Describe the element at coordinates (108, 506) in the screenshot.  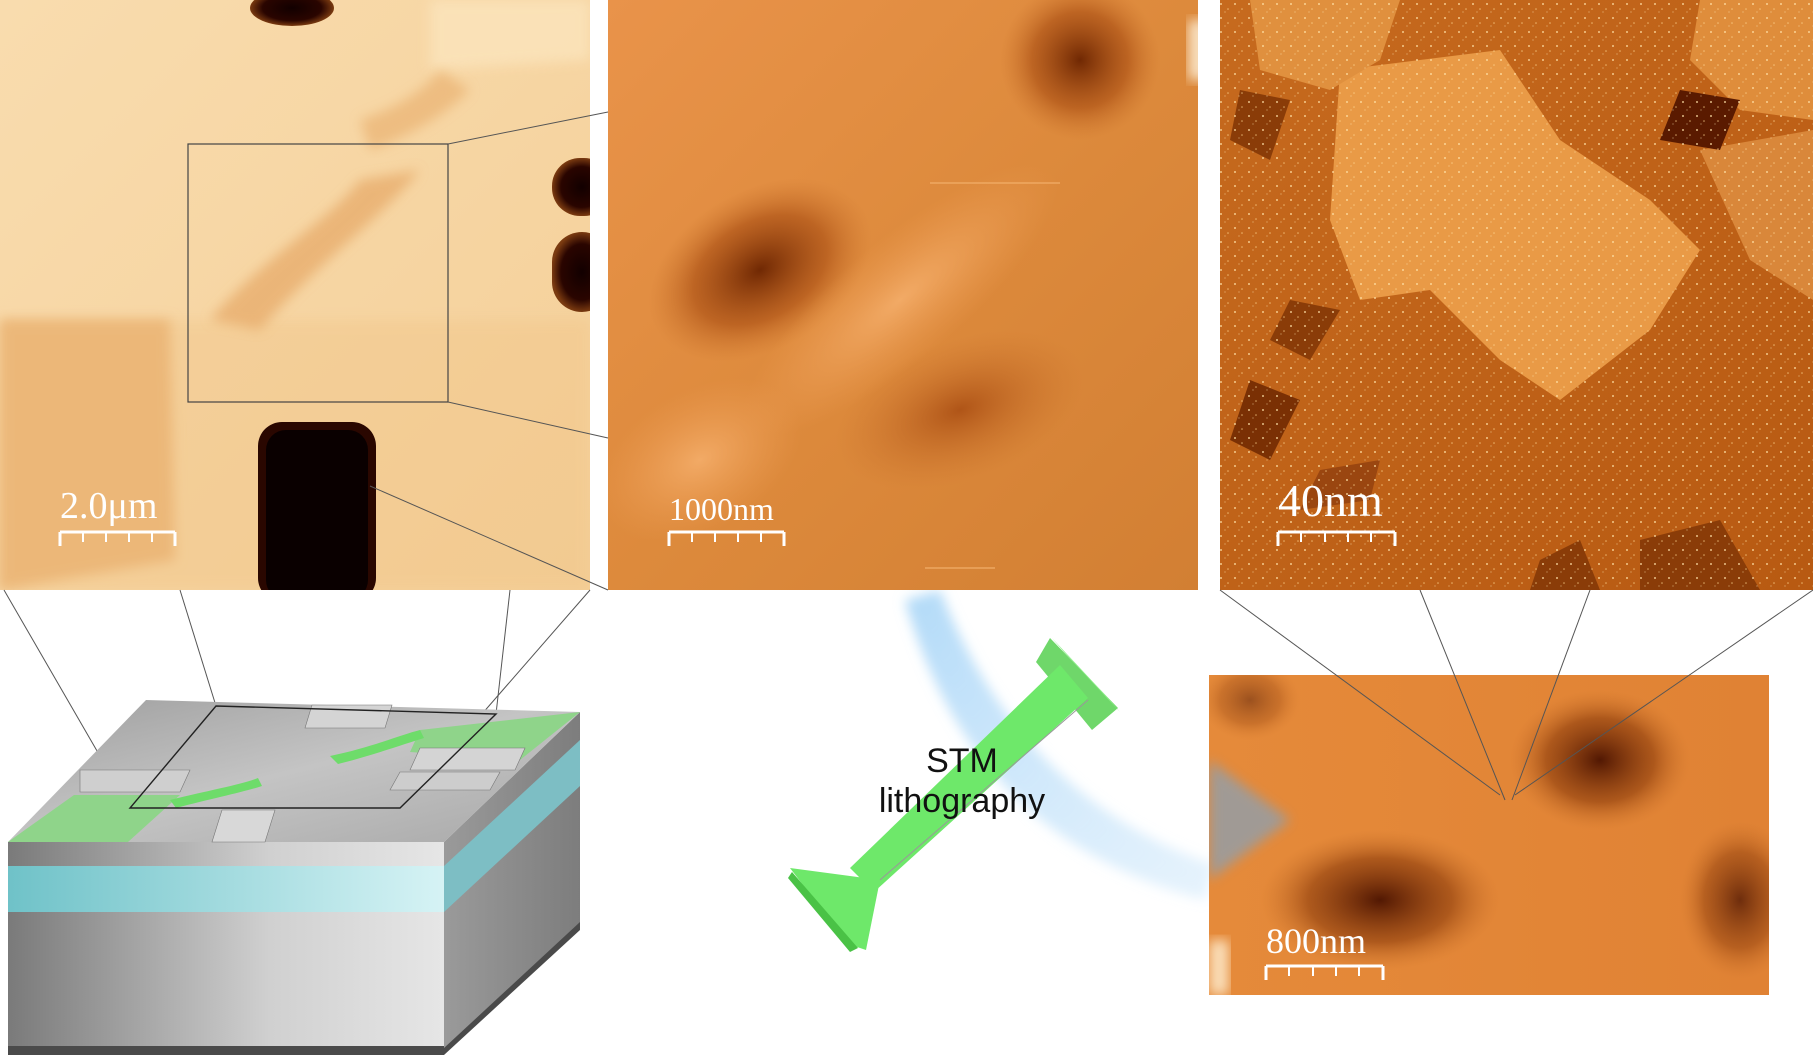
I see `scale-bar-label: 2.0μm` at that location.